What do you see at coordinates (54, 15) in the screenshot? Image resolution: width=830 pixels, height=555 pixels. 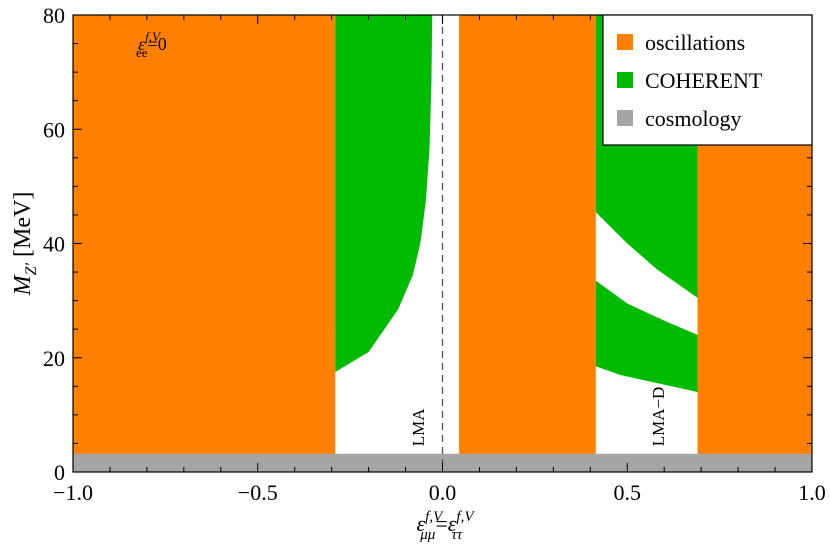 I see `y-tick-label: 80` at bounding box center [54, 15].